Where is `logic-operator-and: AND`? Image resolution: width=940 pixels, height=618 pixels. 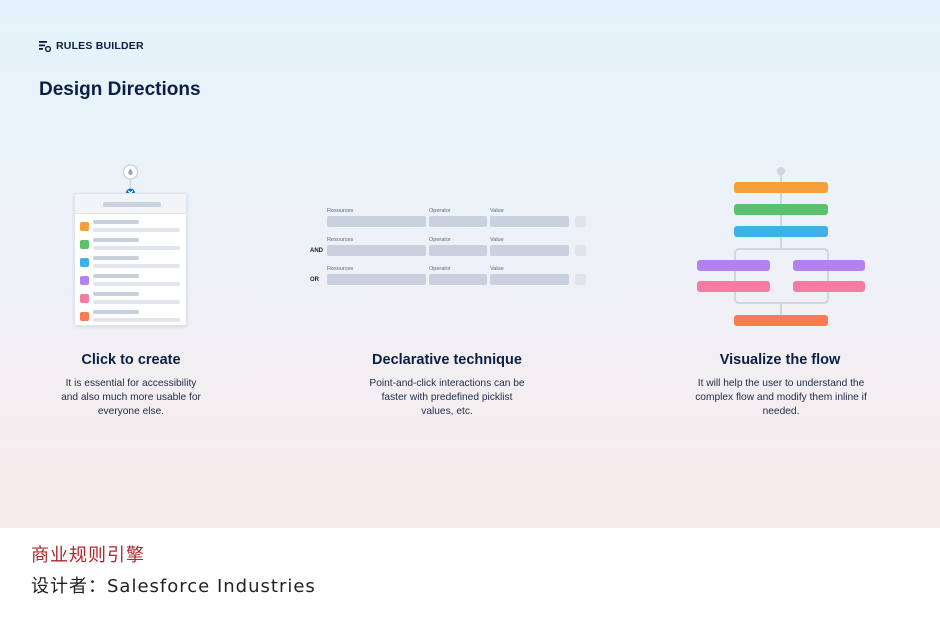
logic-operator-and: AND is located at coordinates (316, 251).